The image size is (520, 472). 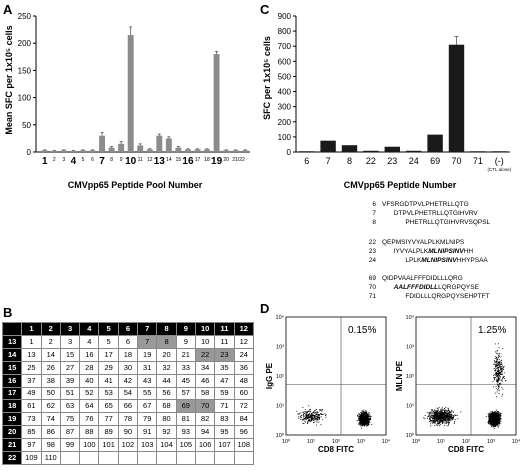 What do you see at coordinates (140, 160) in the screenshot?
I see `x-tick-label: 11` at bounding box center [140, 160].